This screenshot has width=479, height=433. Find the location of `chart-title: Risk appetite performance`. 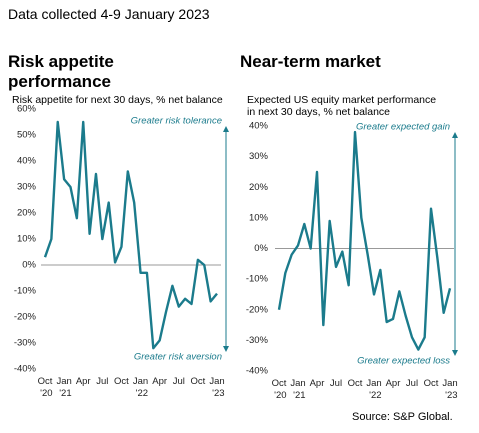

chart-title: Risk appetite performance is located at coordinates (61, 71).